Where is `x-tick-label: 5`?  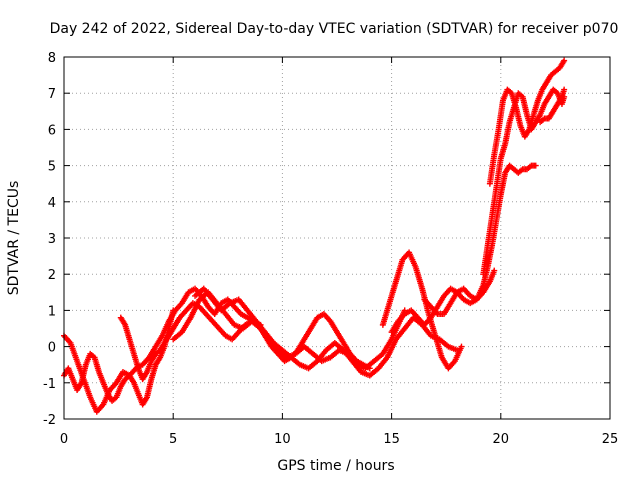
x-tick-label: 5 is located at coordinates (173, 439).